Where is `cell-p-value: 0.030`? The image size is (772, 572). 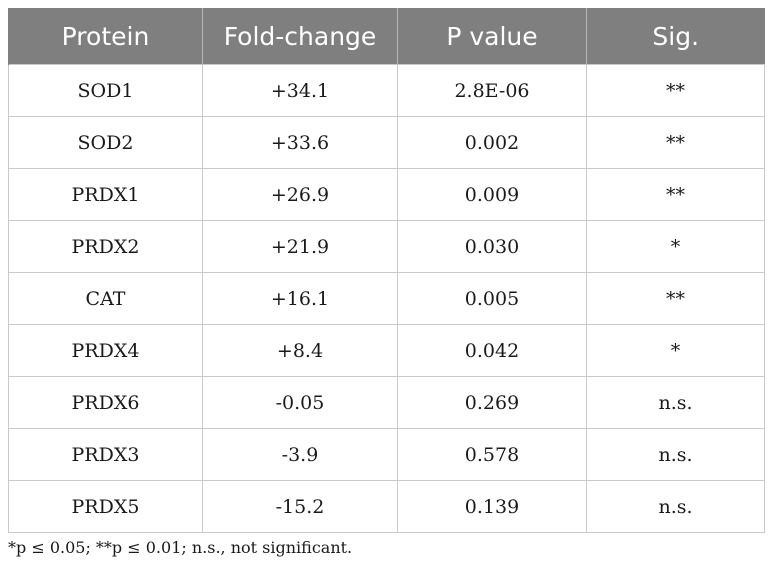 cell-p-value: 0.030 is located at coordinates (492, 246).